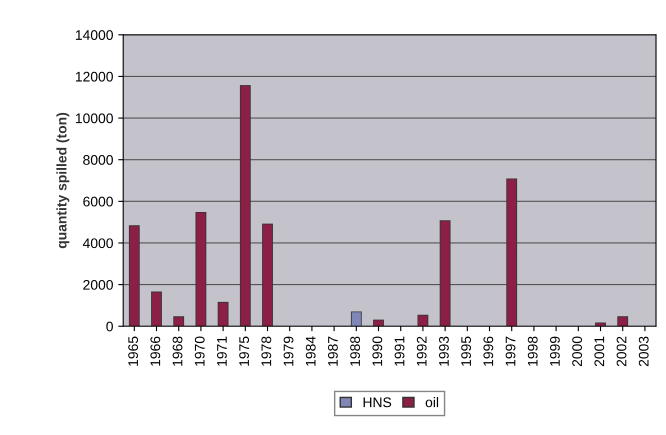 This screenshot has height=435, width=666. I want to click on x-tick-label: 1990, so click(377, 351).